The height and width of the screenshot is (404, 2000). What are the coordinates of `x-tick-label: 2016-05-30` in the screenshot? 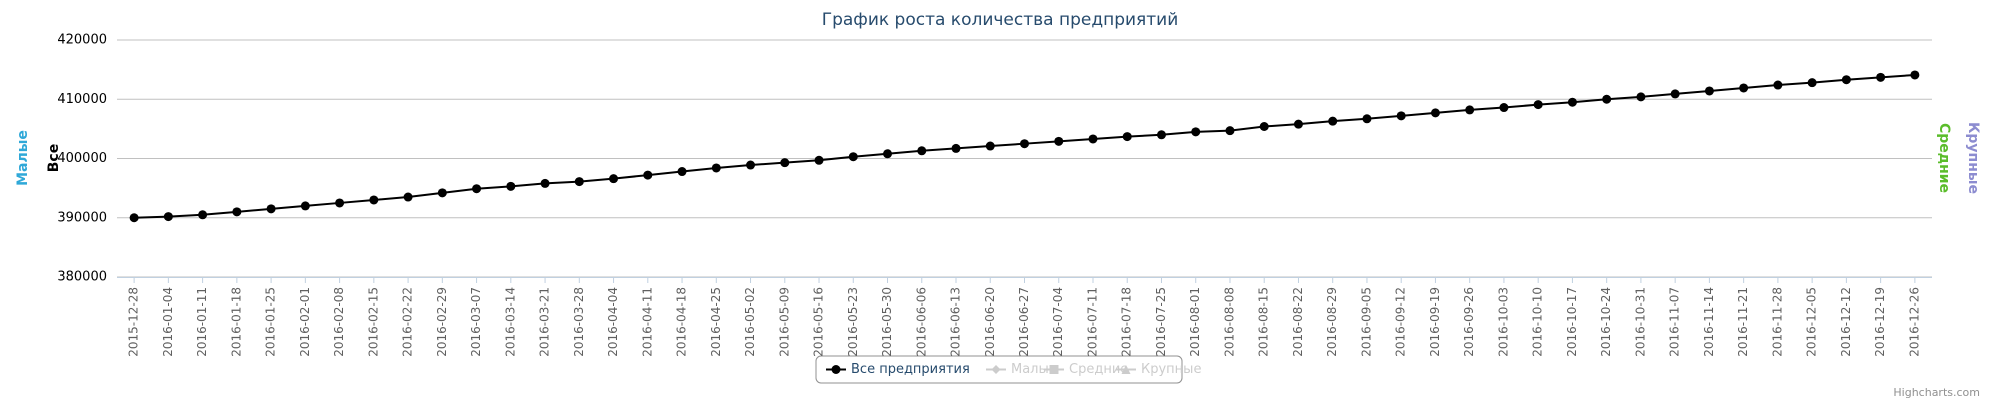 It's located at (887, 322).